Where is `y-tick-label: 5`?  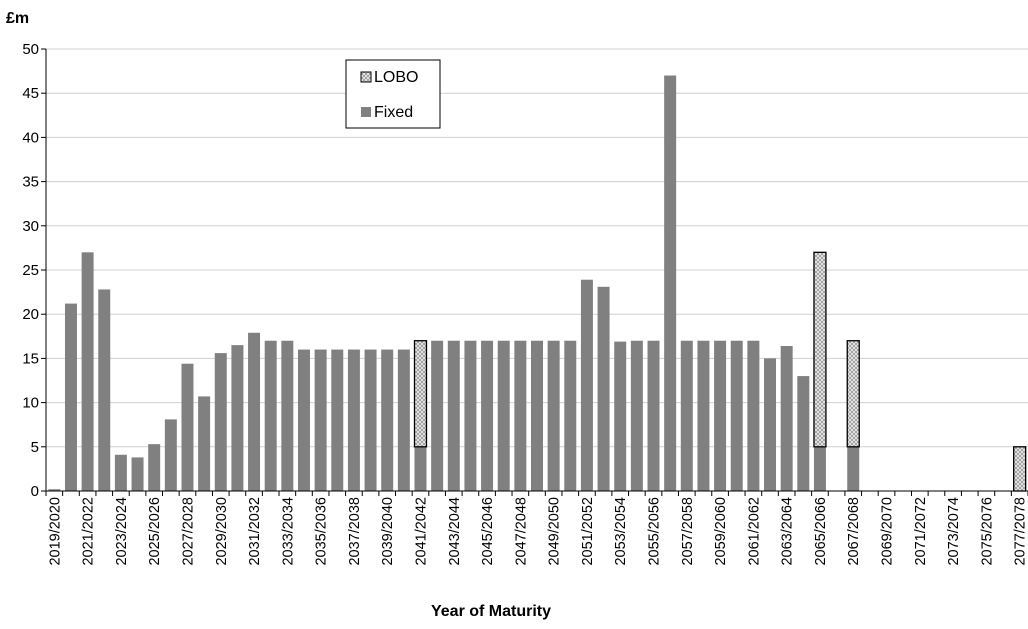
y-tick-label: 5 is located at coordinates (35, 447).